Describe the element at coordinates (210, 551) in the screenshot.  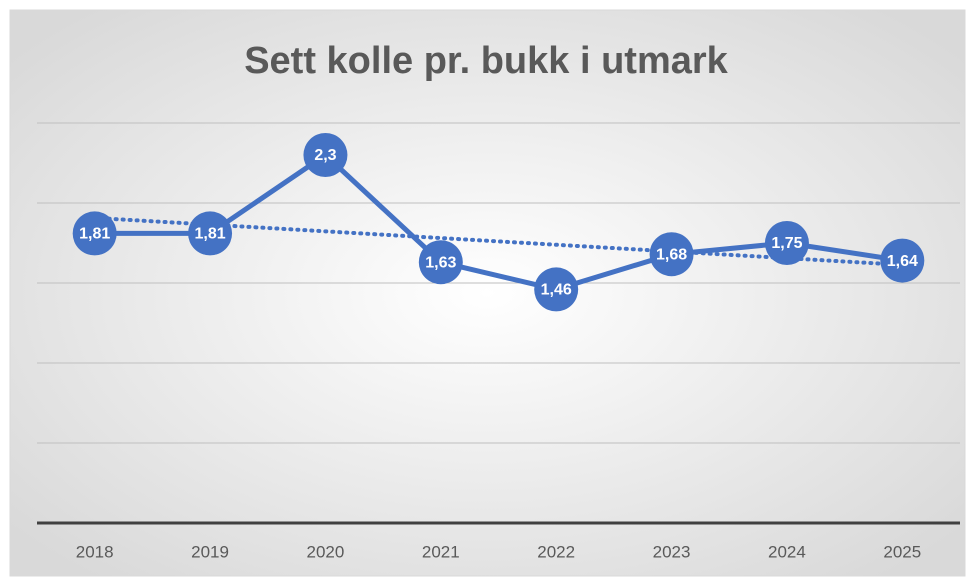
I see `x-tick-label: 2019` at that location.